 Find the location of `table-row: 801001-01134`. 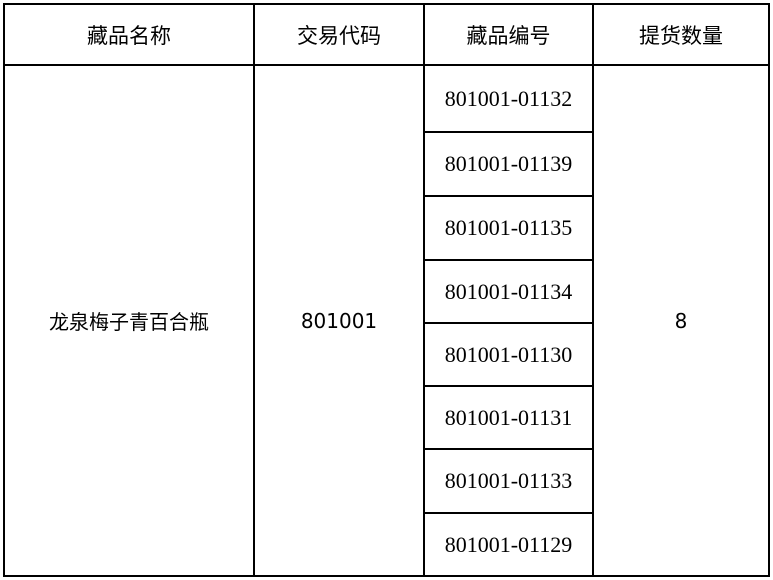

table-row: 801001-01134 is located at coordinates (386, 291).